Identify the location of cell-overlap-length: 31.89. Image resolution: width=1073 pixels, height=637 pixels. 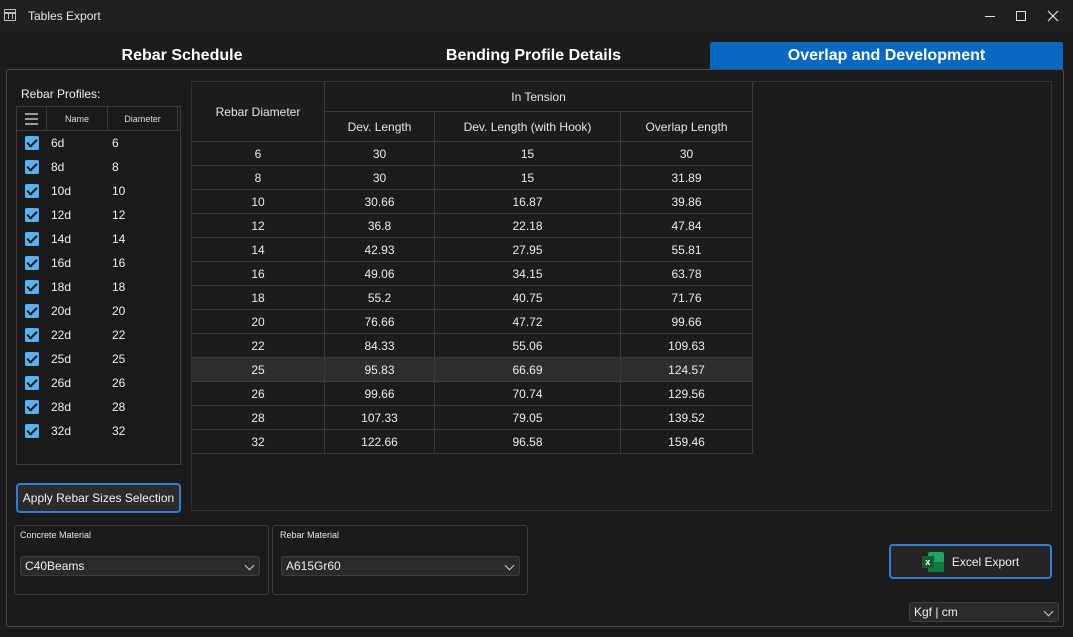
(687, 178).